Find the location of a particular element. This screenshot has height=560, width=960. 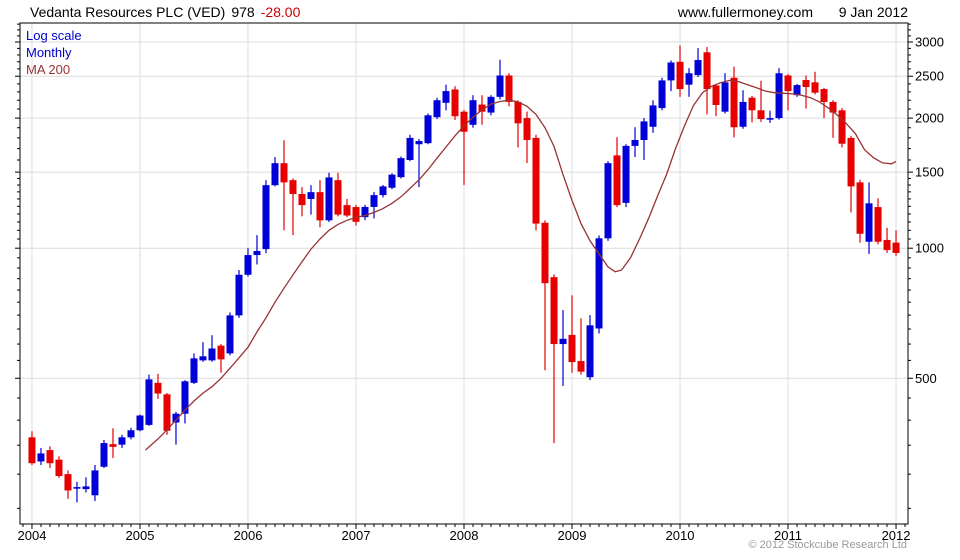

price-change: -28.00 is located at coordinates (280, 12).